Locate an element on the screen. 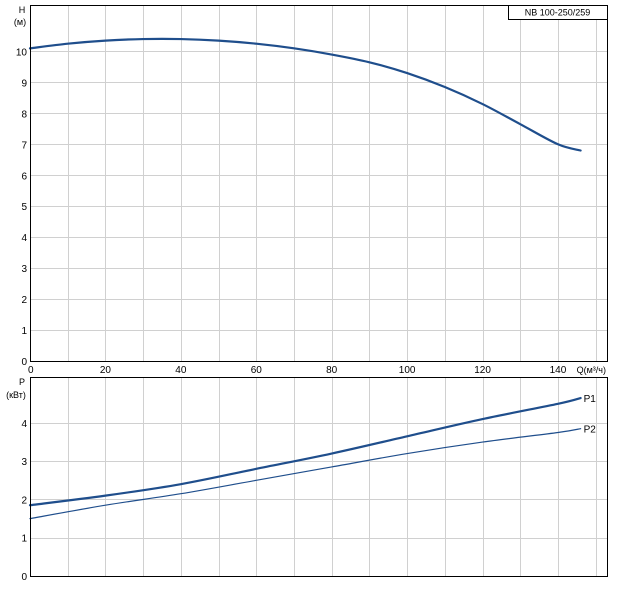 This screenshot has width=624, height=606. head-y-tick-label: 1 is located at coordinates (24, 331).